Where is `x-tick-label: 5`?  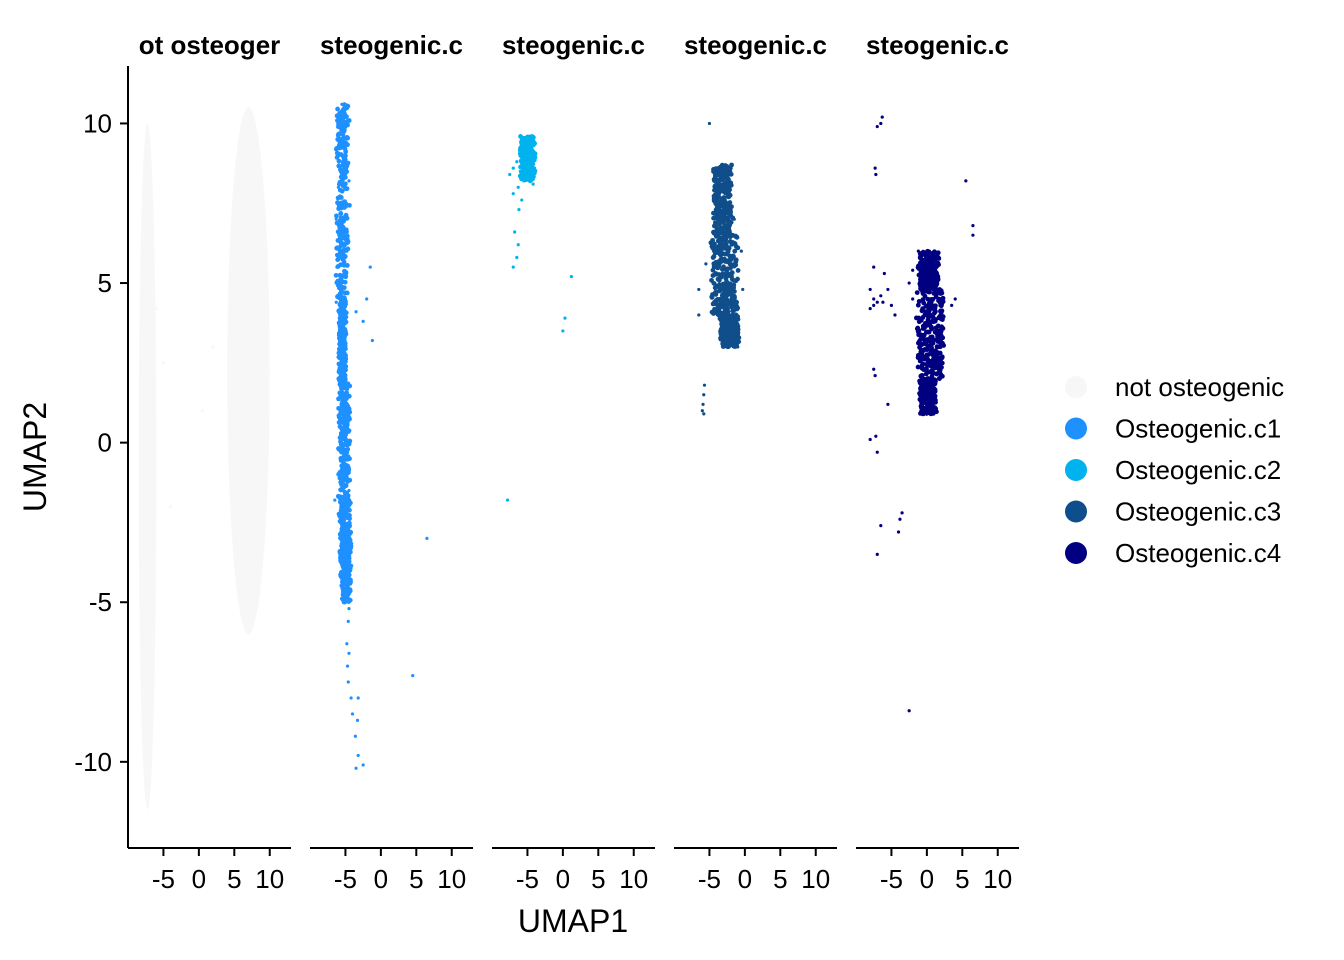 x-tick-label: 5 is located at coordinates (598, 879).